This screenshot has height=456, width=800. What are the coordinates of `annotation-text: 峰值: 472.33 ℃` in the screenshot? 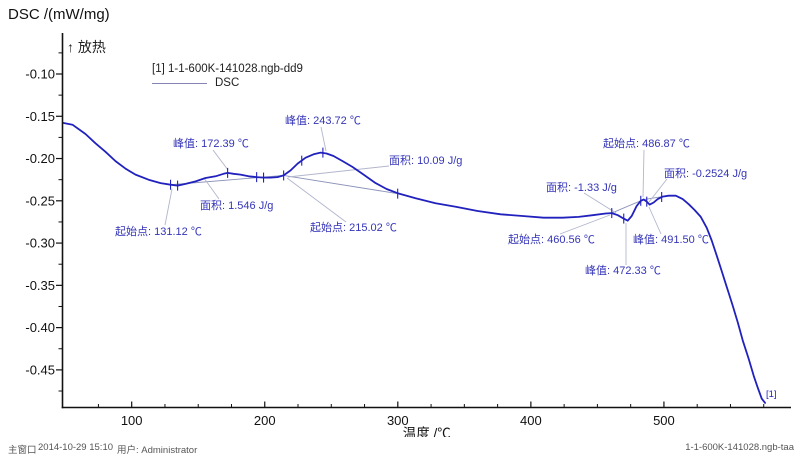 It's located at (623, 270).